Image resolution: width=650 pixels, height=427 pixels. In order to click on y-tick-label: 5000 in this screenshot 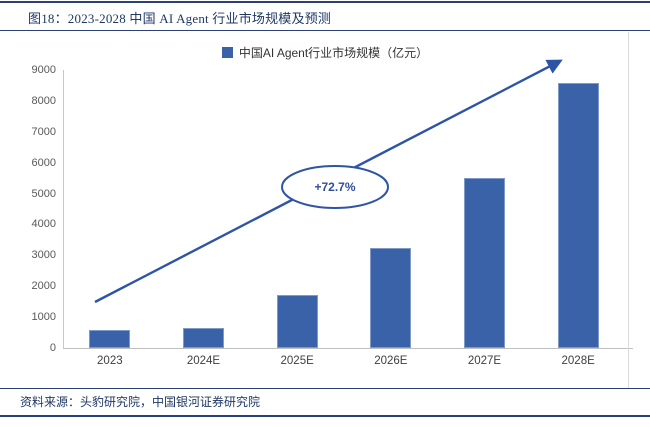, I will do `click(43, 193)`.